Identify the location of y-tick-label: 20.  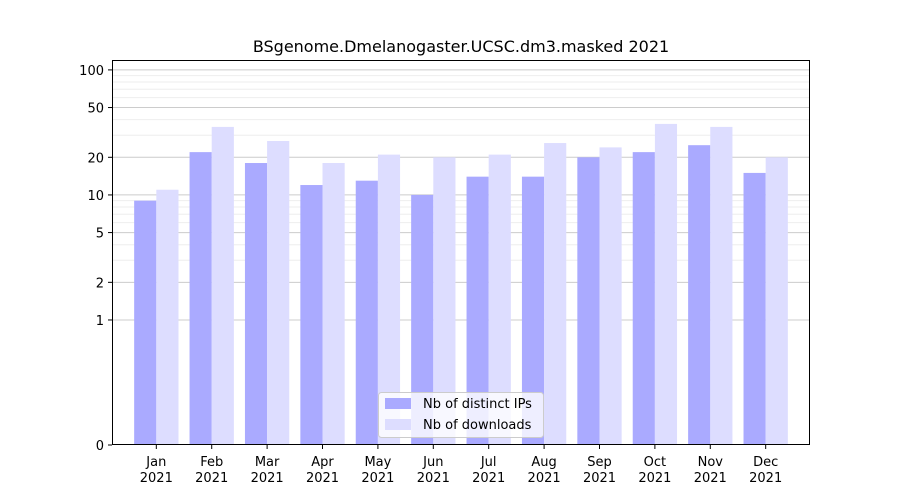
(95, 158).